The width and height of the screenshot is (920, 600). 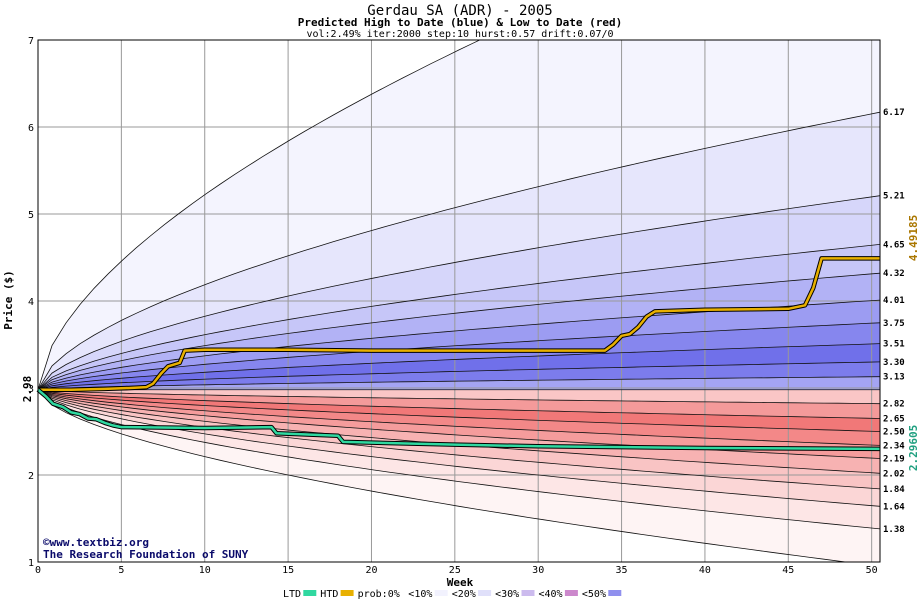 What do you see at coordinates (292, 594) in the screenshot?
I see `legend-label-0: LTD` at bounding box center [292, 594].